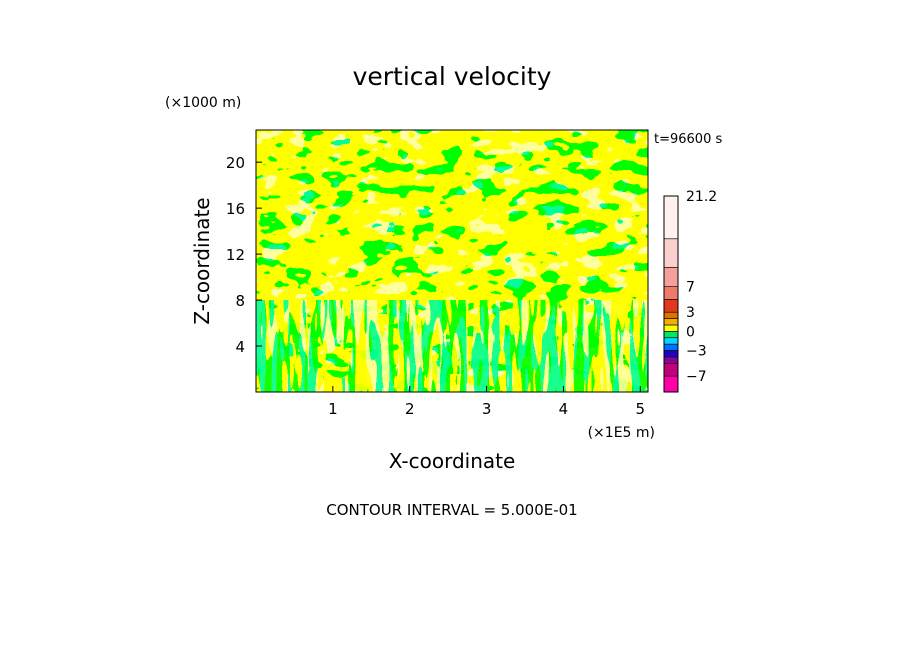 This screenshot has width=904, height=654. Describe the element at coordinates (451, 510) in the screenshot. I see `contour-interval-footer: CONTOUR INTERVAL = 5.000E-01` at that location.